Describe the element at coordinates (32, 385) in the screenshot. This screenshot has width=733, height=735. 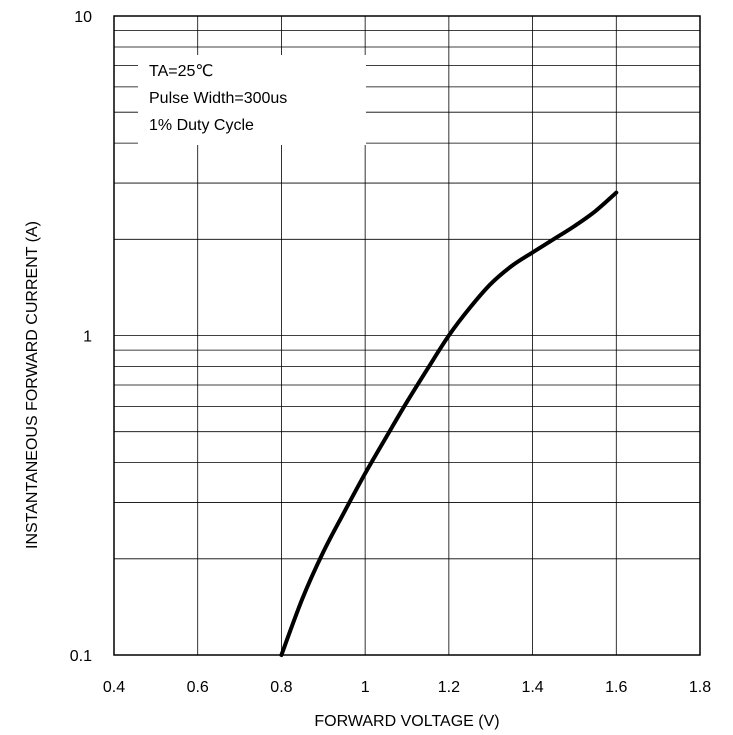
I see `y-axis-label: INSTANTANEOUS FORWARD CURRENT (A)` at that location.